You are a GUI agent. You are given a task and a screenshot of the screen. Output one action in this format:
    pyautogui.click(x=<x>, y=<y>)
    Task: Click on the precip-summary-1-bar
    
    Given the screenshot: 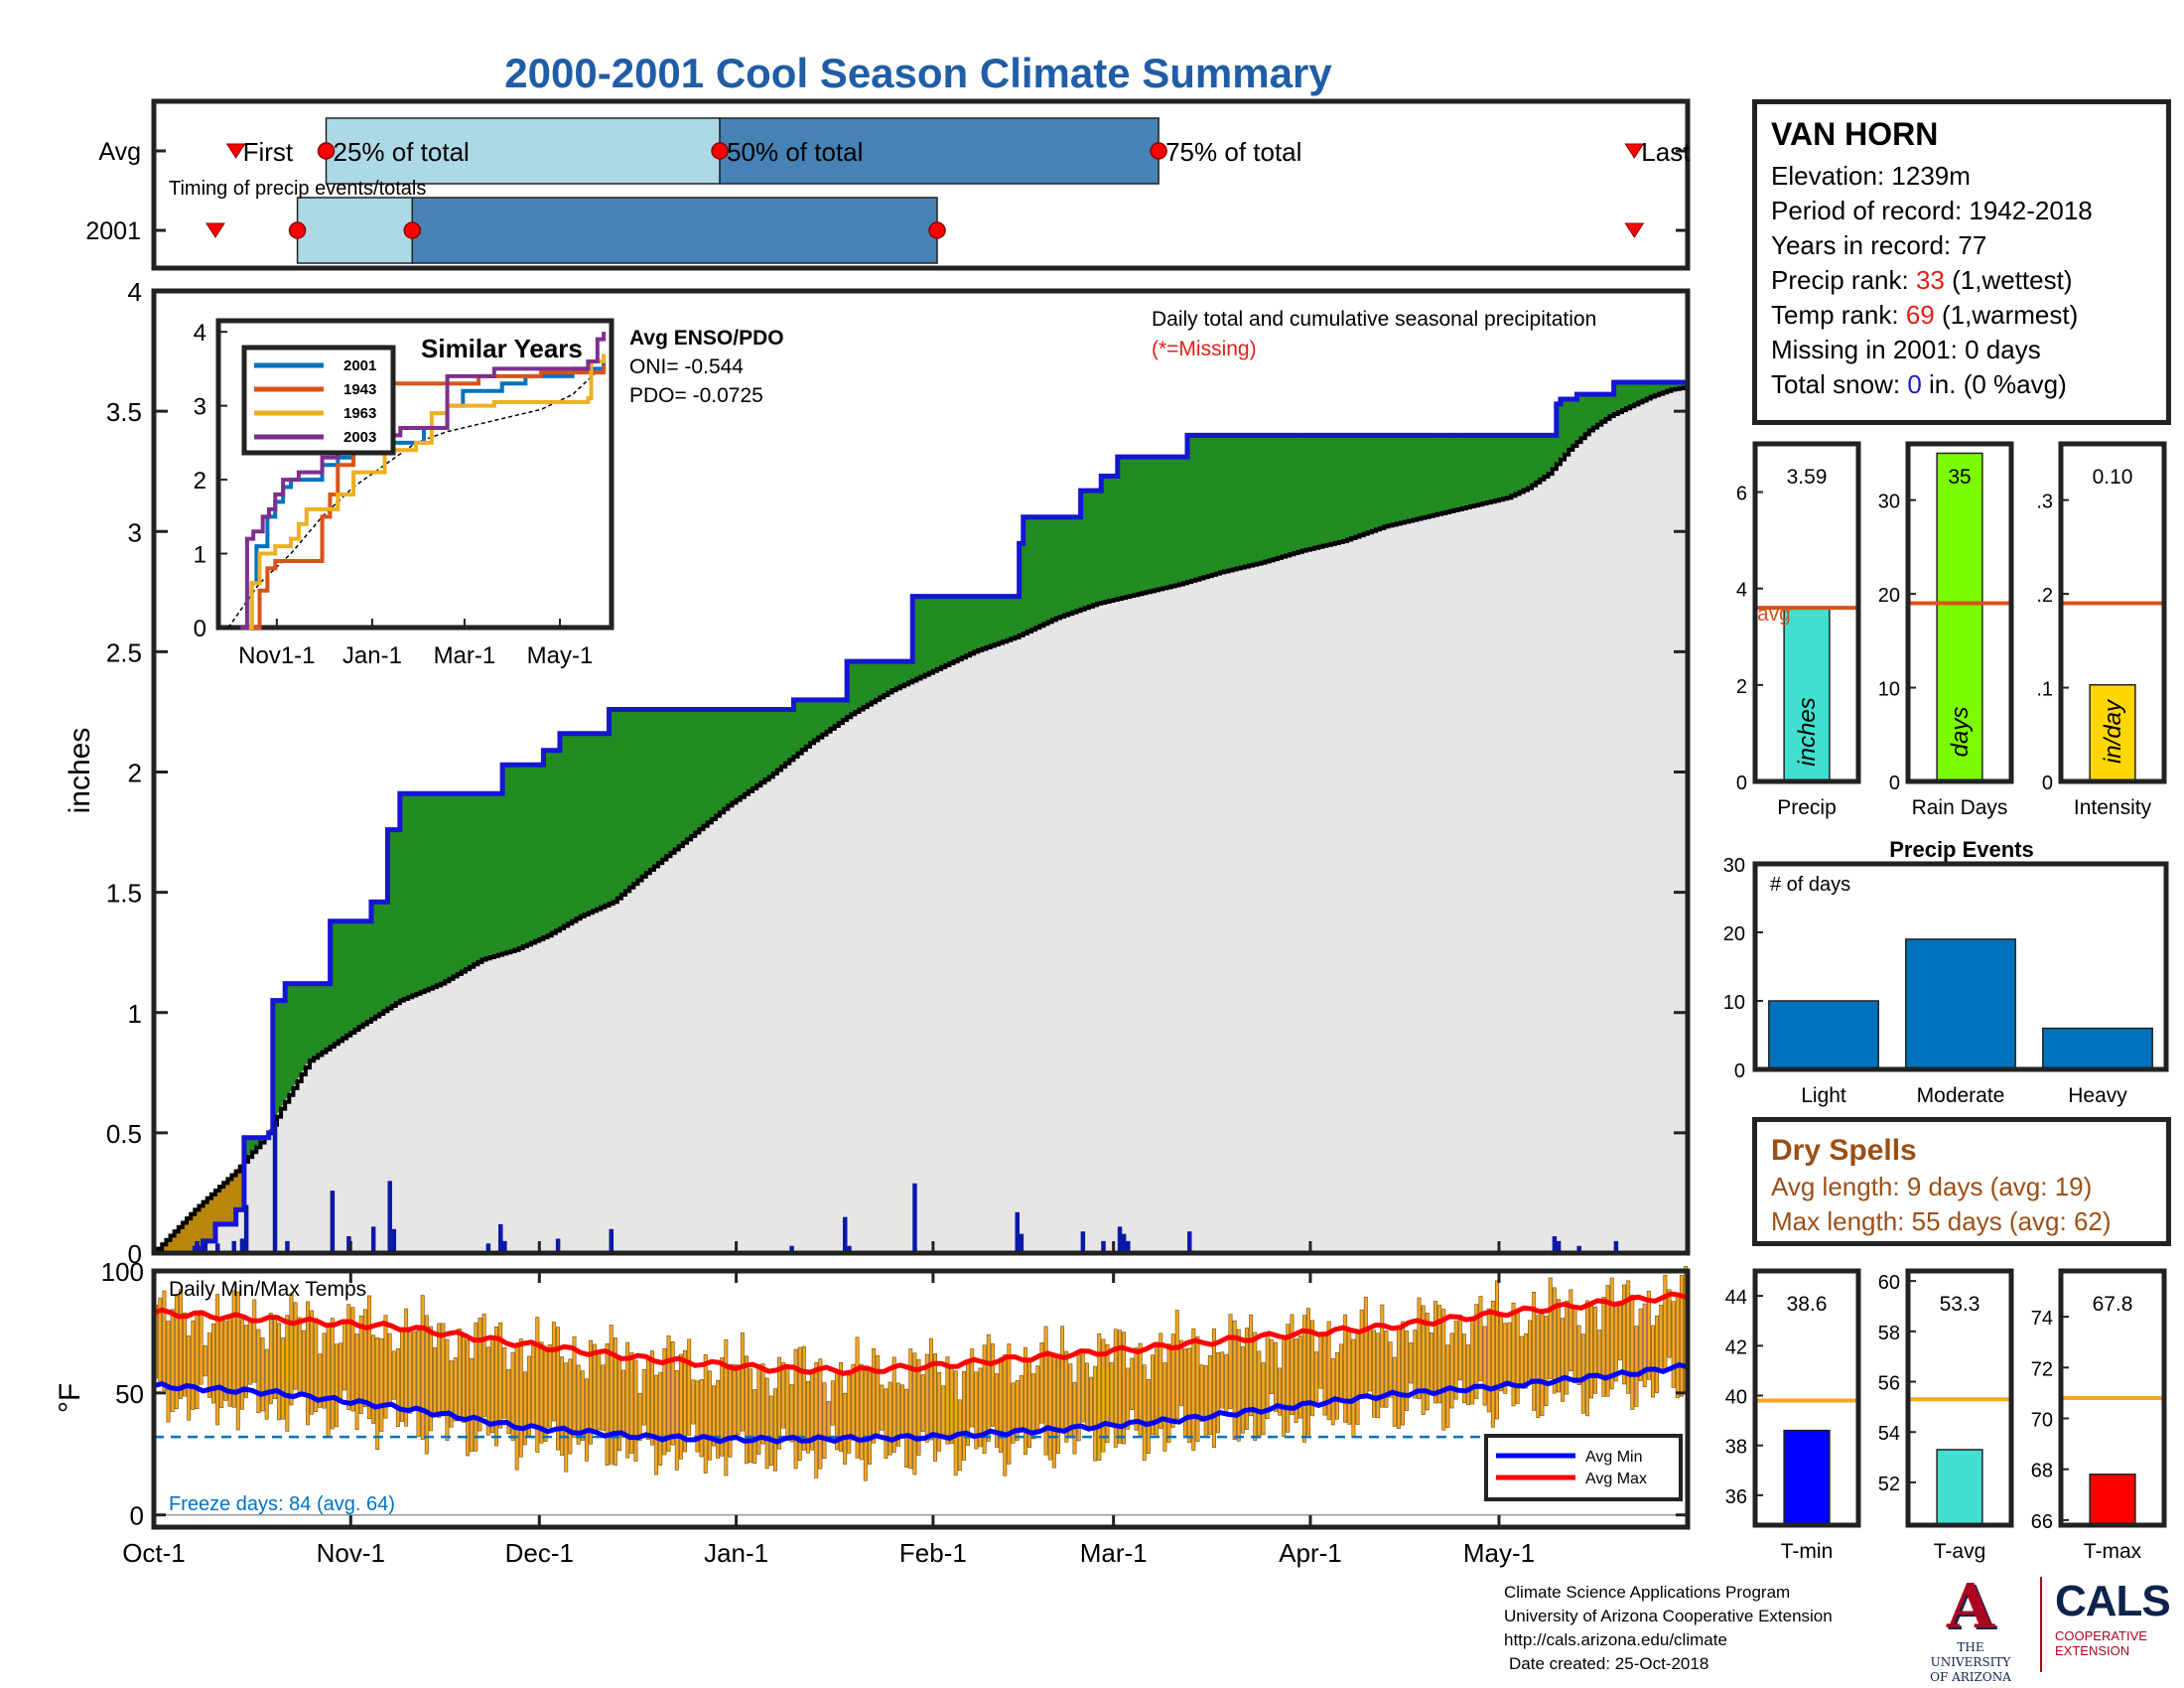 What is the action you would take?
    pyautogui.click(x=1959, y=617)
    